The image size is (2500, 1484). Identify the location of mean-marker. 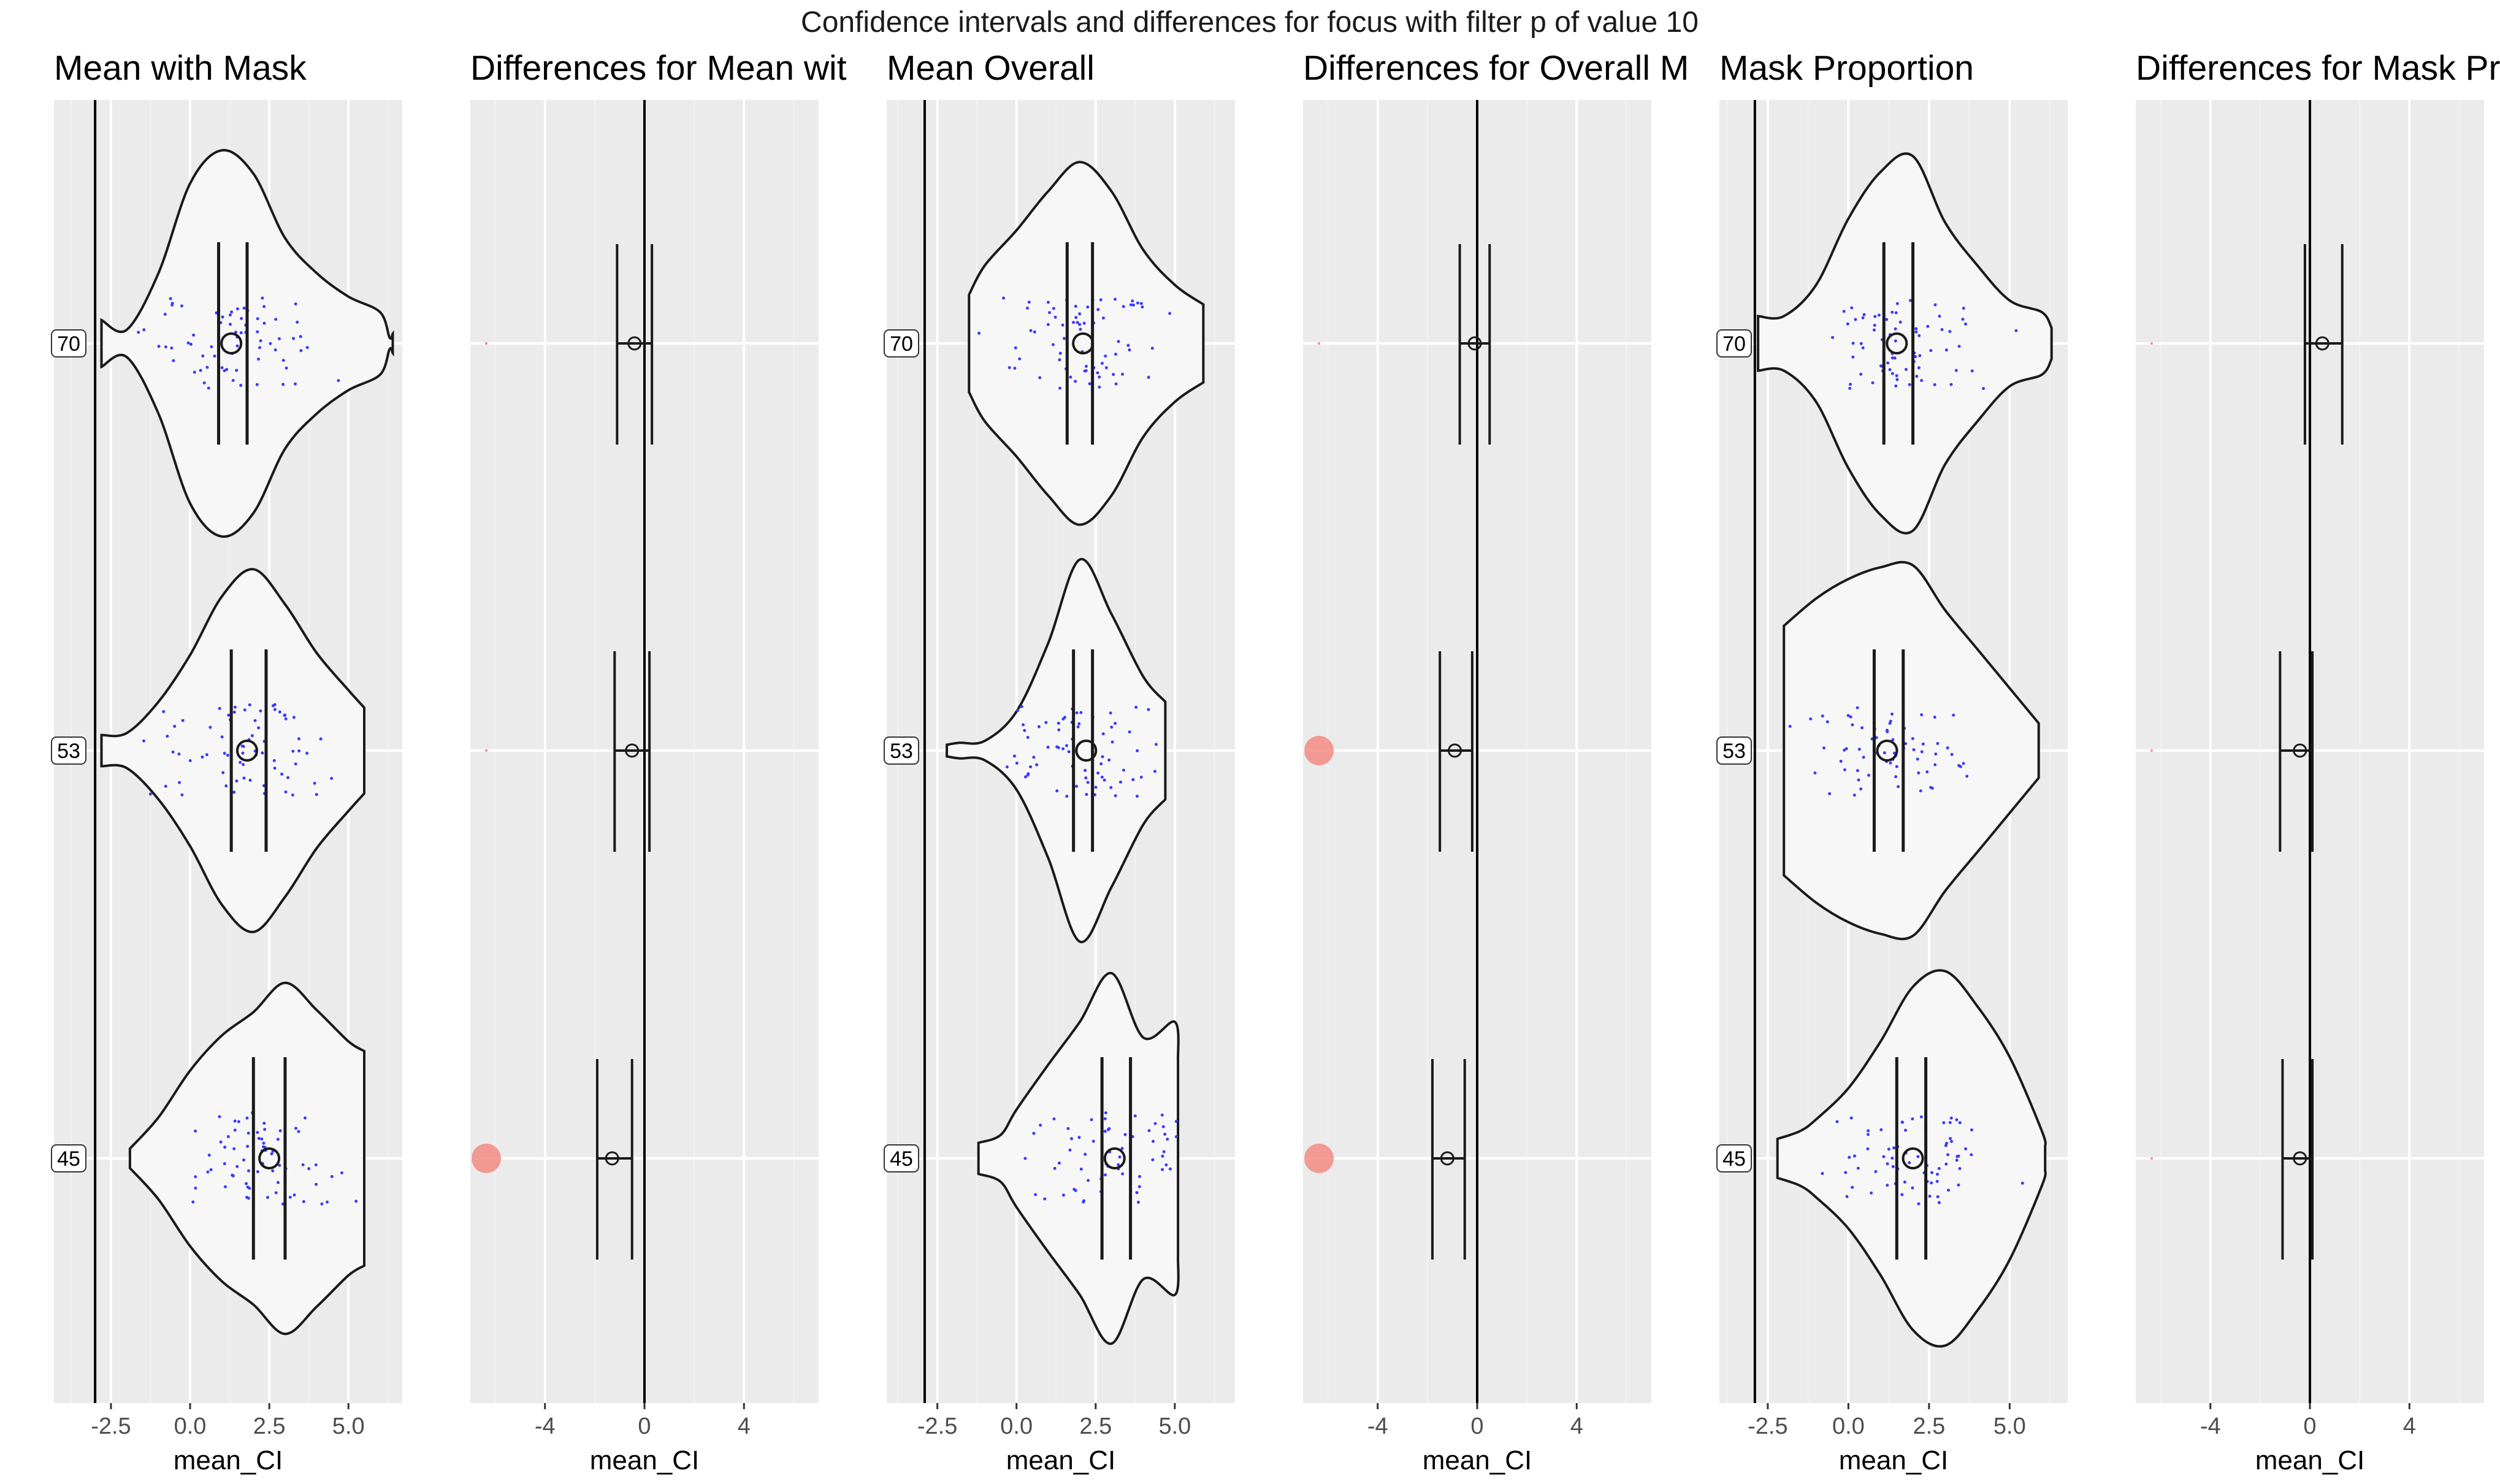
(612, 1158).